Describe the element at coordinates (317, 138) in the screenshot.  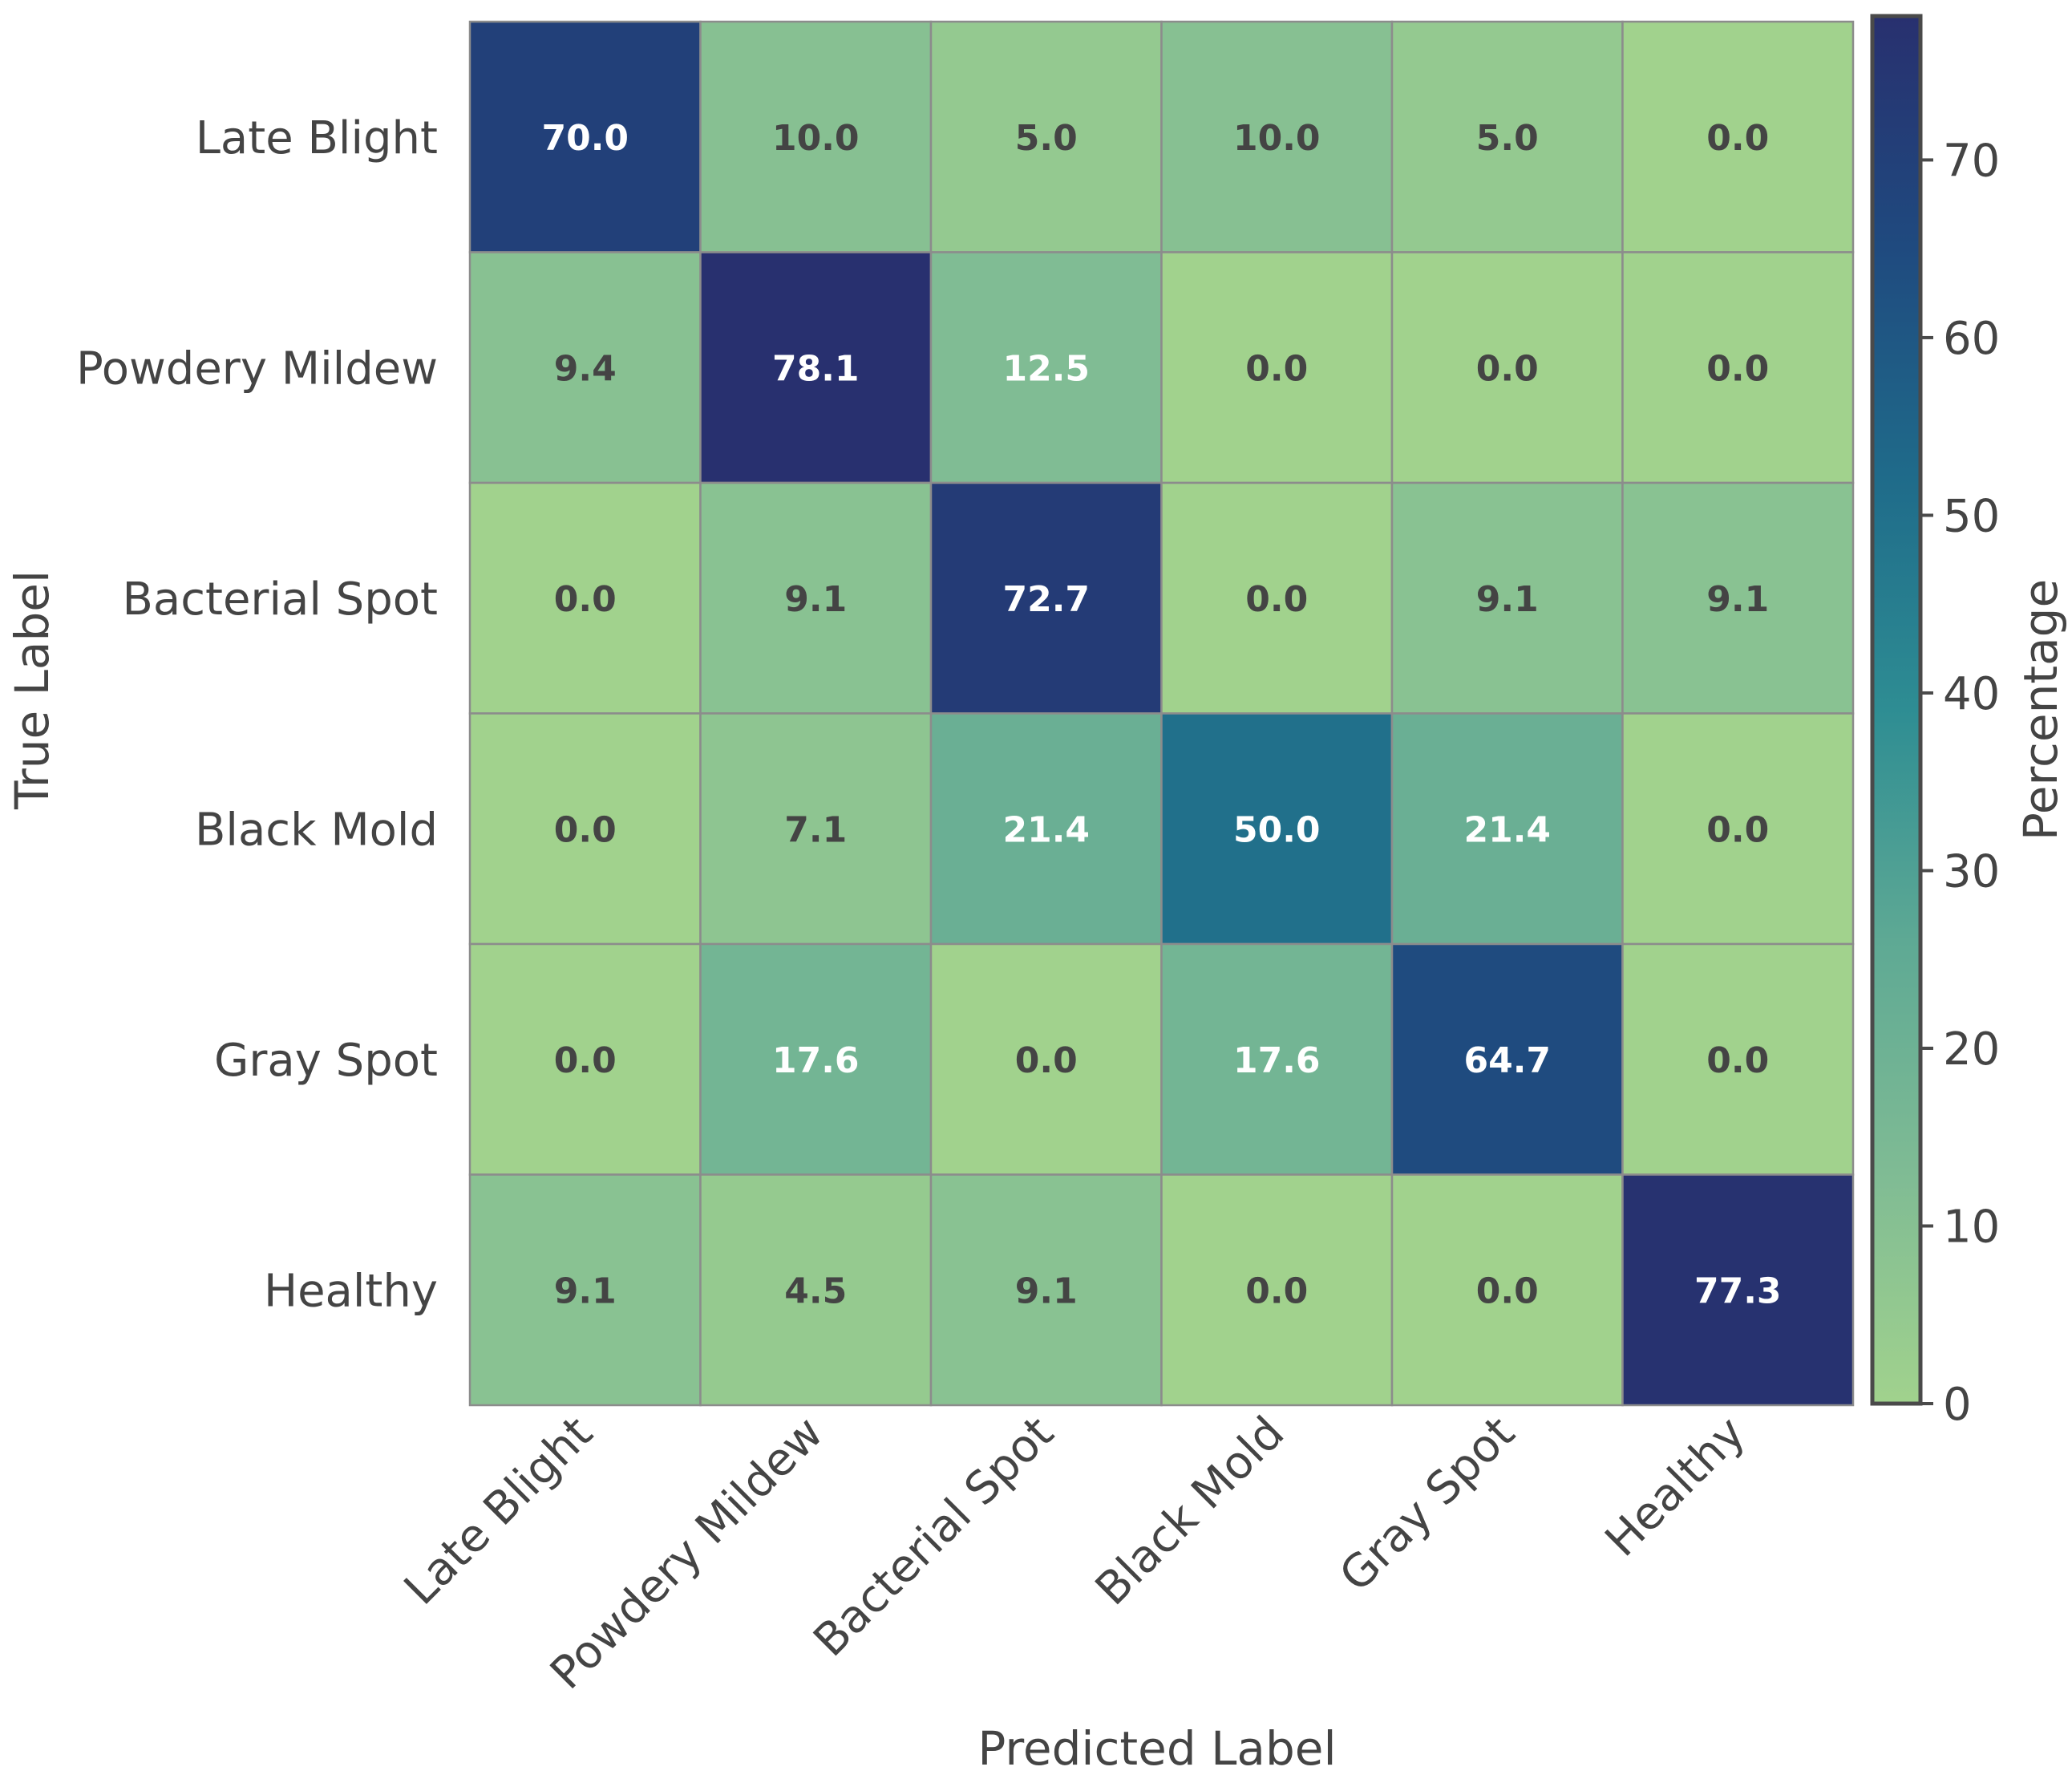
I see `y-tick-label: Late Blight` at that location.